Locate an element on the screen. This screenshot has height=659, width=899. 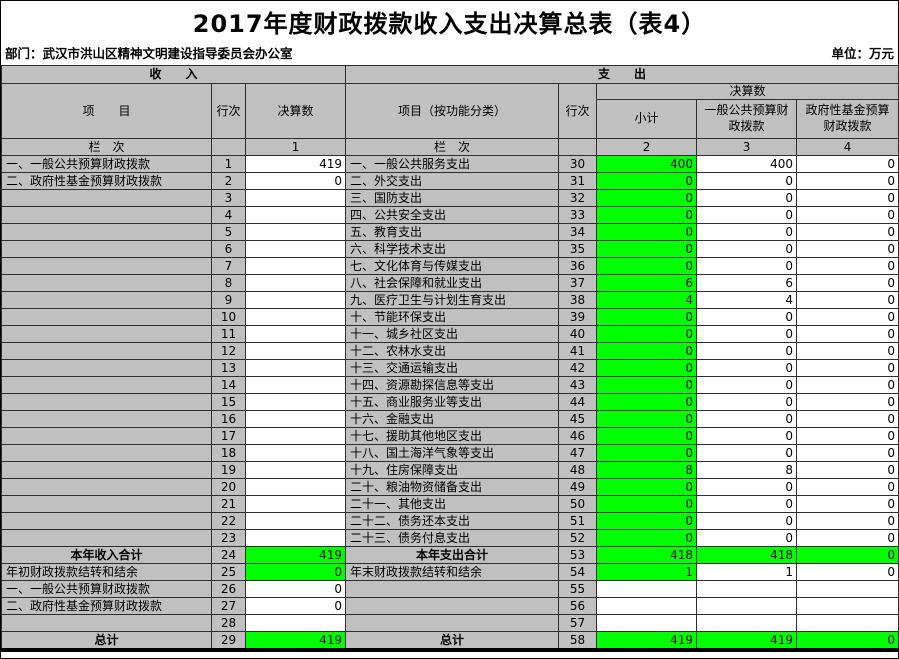
expense-item-cell: 十七、援助其他地区支出 is located at coordinates (452, 436).